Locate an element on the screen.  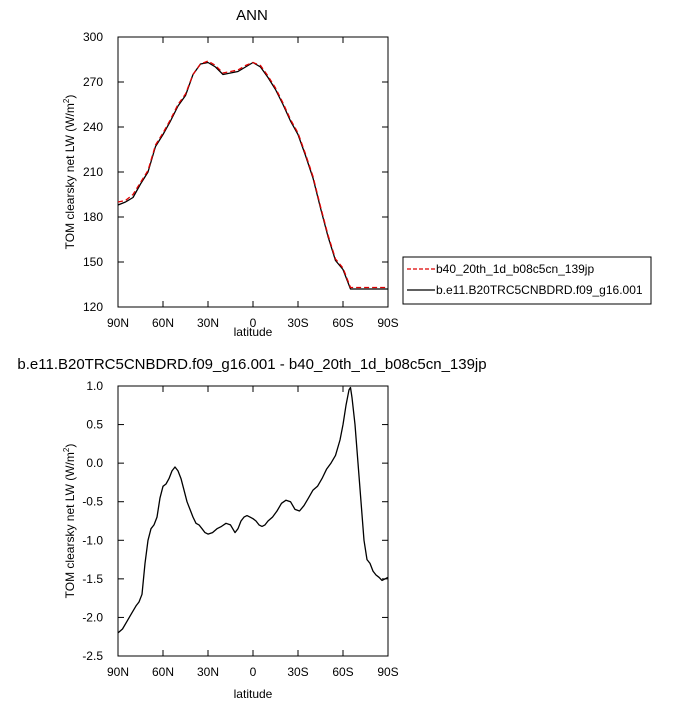
legend-label-series-1: b40_20th_1d_b08c5cn_139jp is located at coordinates (515, 269).